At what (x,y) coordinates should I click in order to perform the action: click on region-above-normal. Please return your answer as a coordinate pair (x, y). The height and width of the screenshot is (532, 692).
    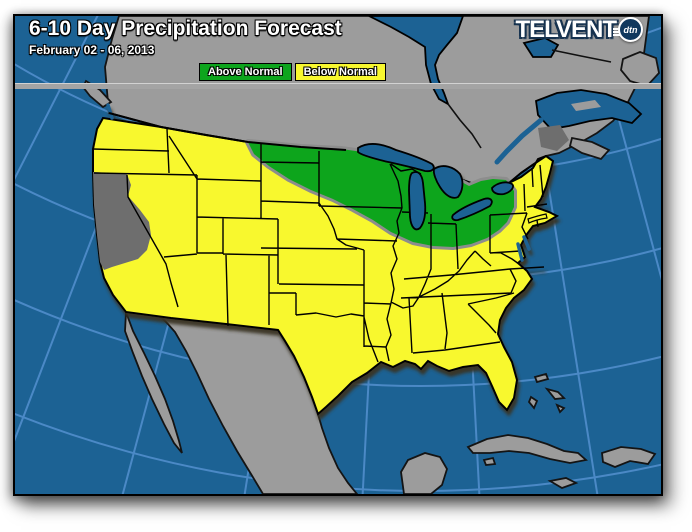
    Looking at the image, I should click on (381, 194).